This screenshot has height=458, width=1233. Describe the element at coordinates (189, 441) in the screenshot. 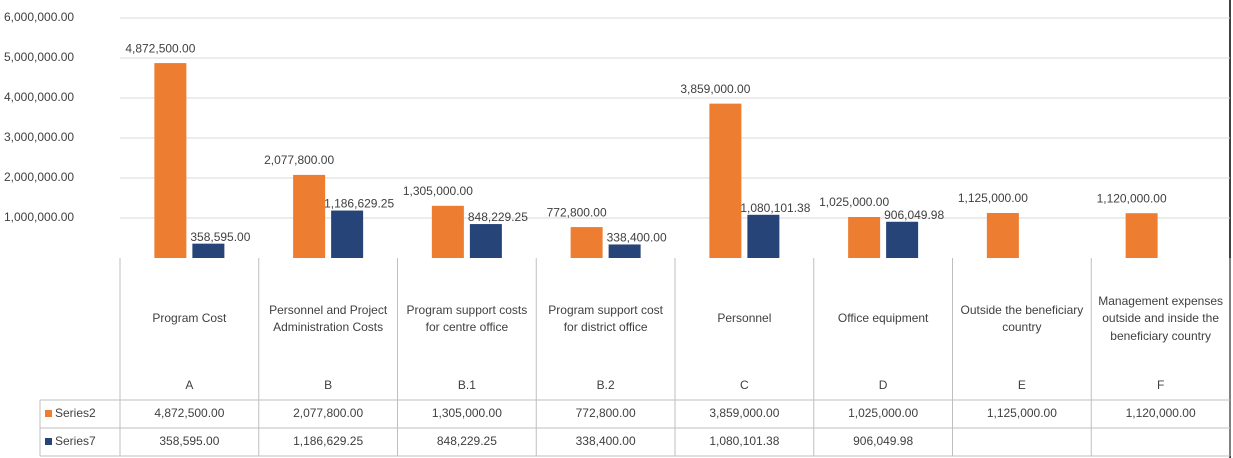

I see `table-value: 358,595.00` at that location.